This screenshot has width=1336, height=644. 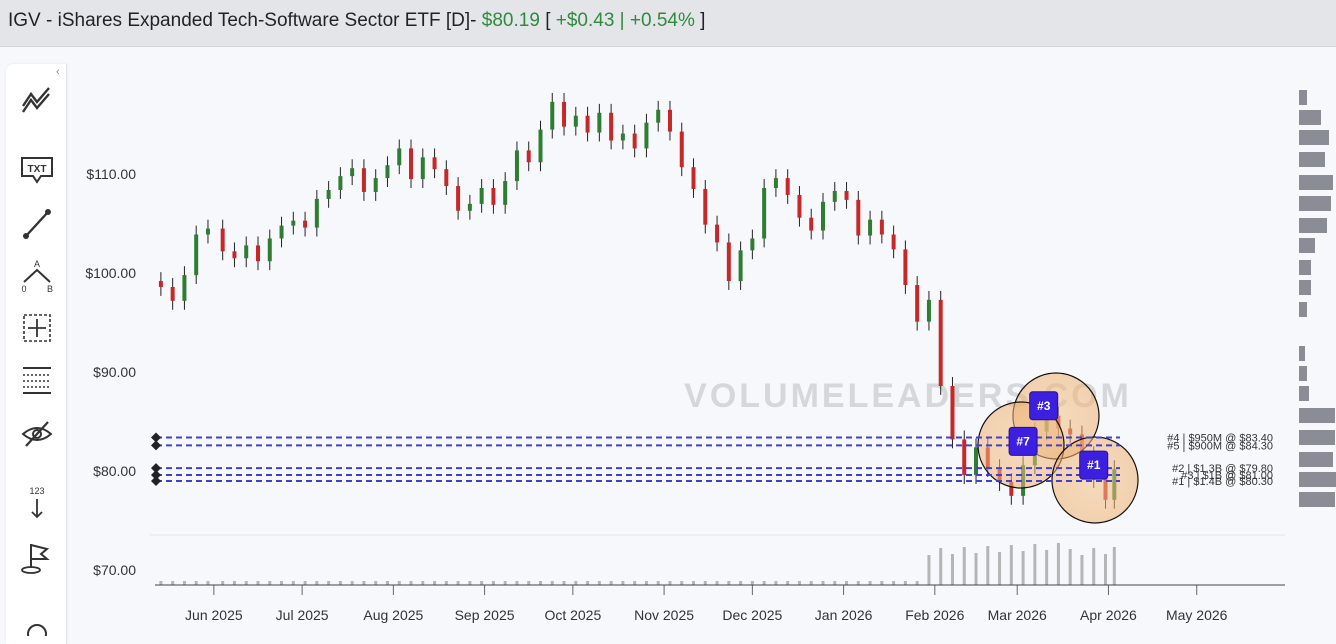 What do you see at coordinates (37, 276) in the screenshot?
I see `abc-pattern-tool: A 0 B` at bounding box center [37, 276].